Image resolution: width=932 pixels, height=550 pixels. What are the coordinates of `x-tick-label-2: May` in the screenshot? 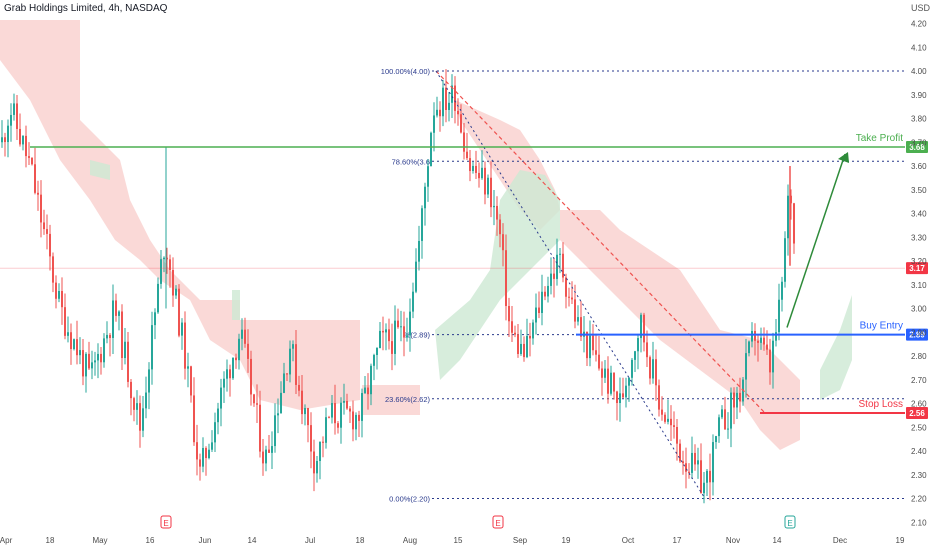 It's located at (99, 540).